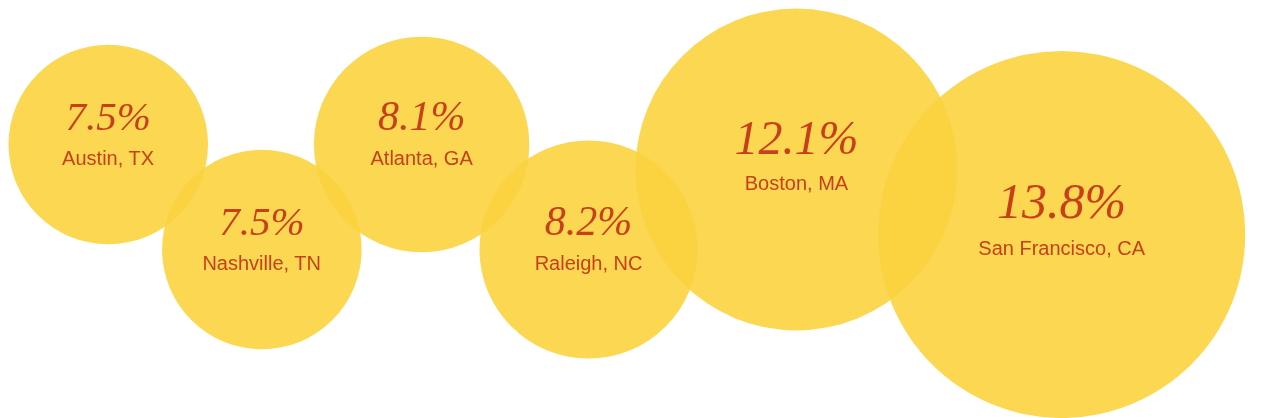 This screenshot has height=418, width=1264. Describe the element at coordinates (1062, 247) in the screenshot. I see `category-label: San Francisco, CA` at that location.